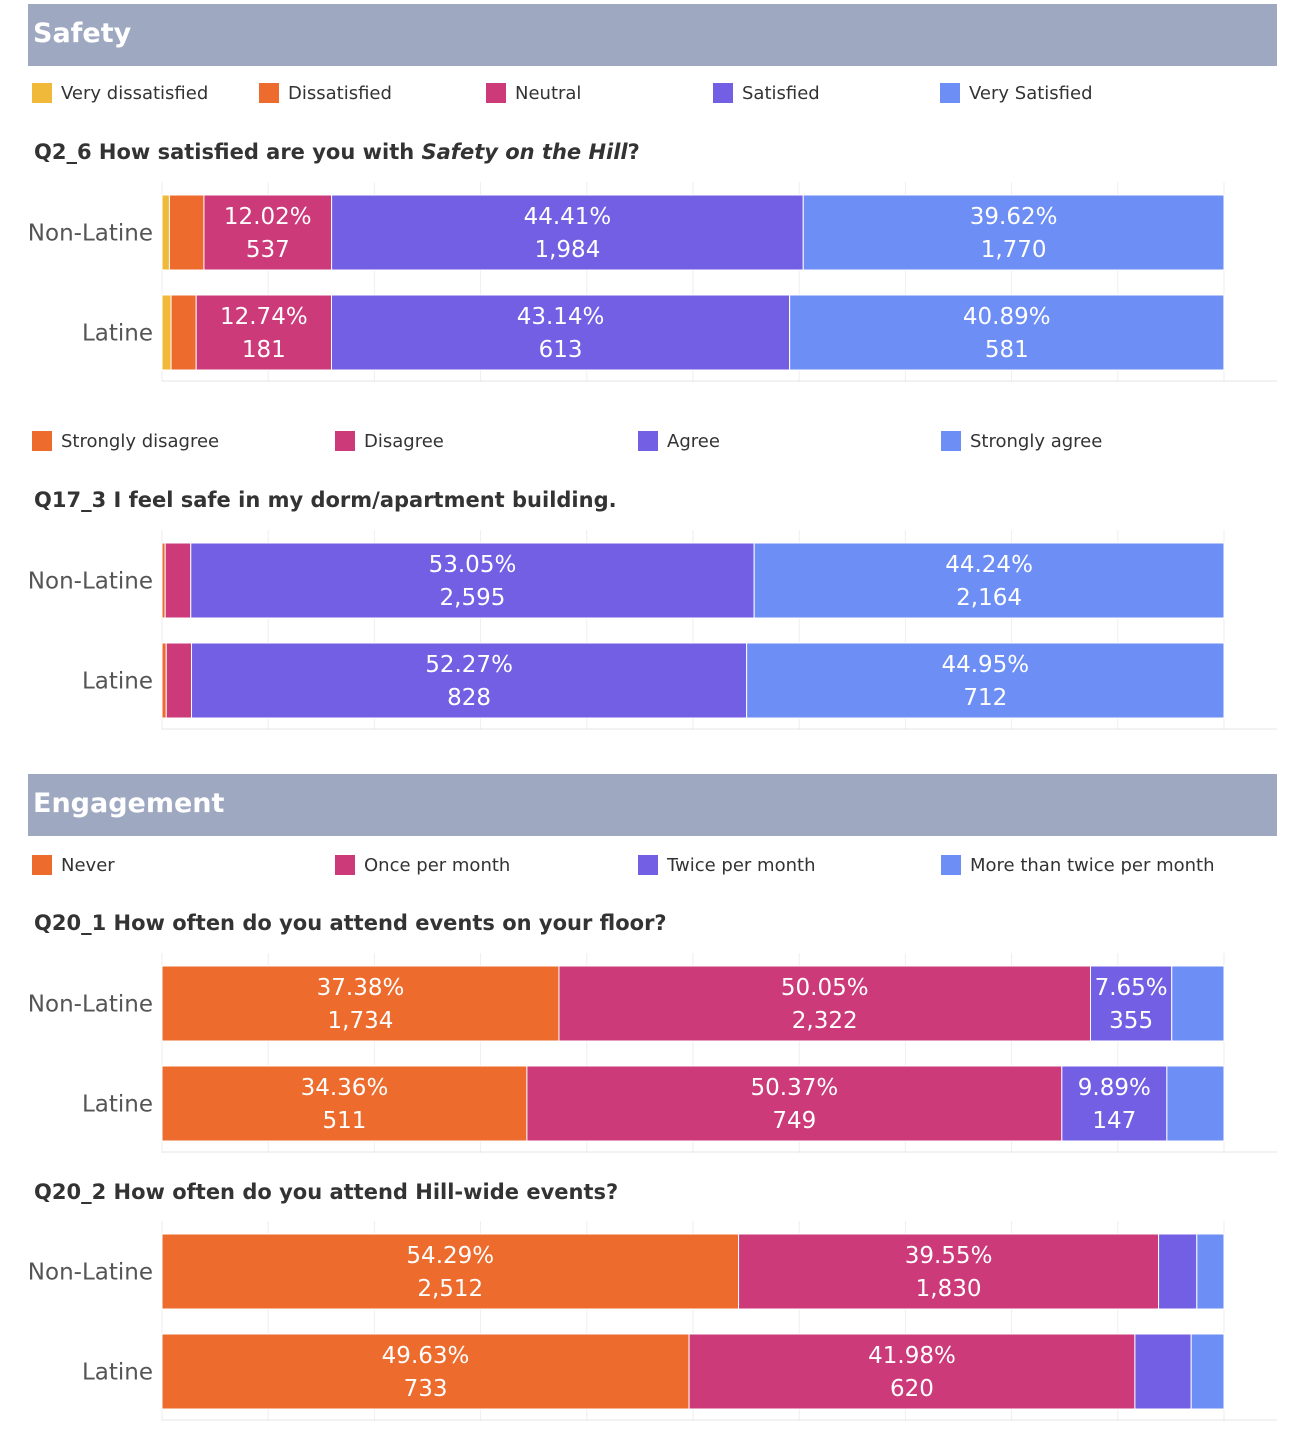 Image resolution: width=1292 pixels, height=1440 pixels. What do you see at coordinates (228, 152) in the screenshot?
I see `question-prefix: Q2_6 How satisfied are you with` at bounding box center [228, 152].